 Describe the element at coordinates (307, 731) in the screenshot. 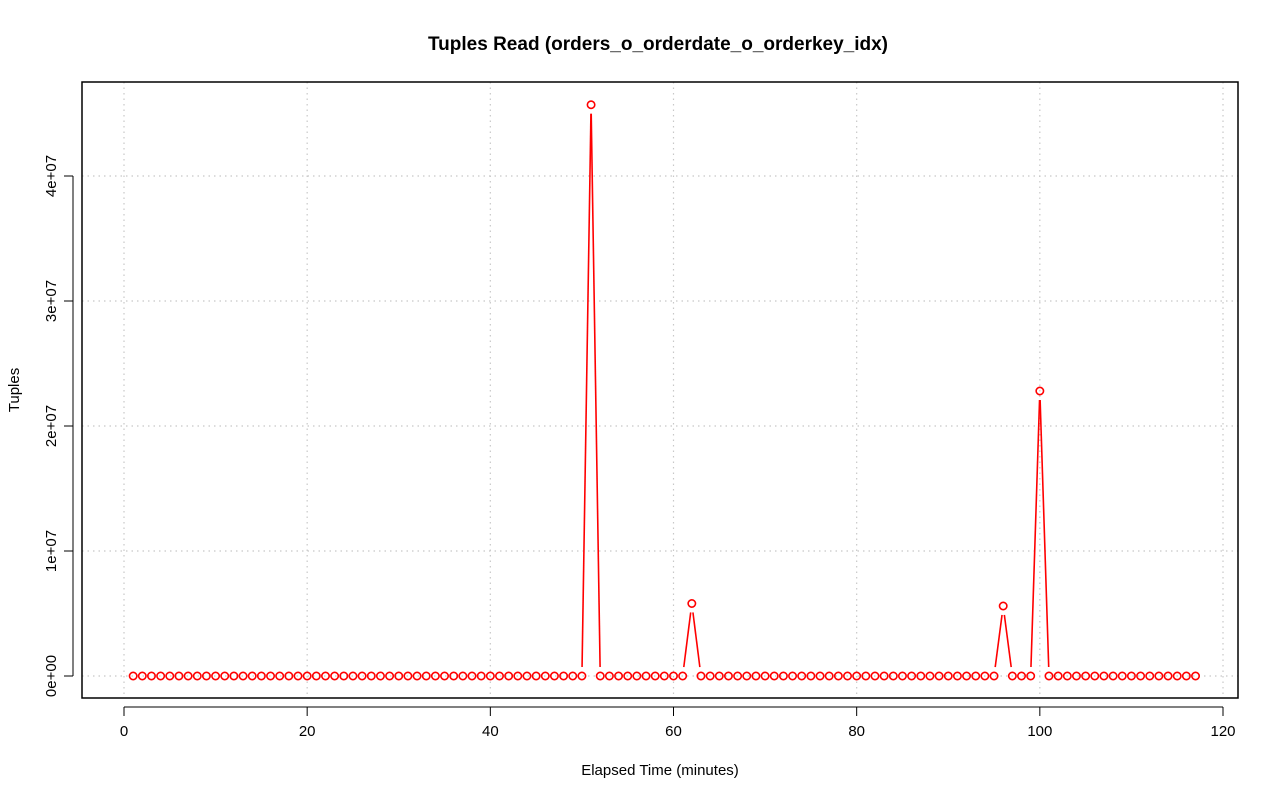

I see `x-tick-label: 20` at that location.